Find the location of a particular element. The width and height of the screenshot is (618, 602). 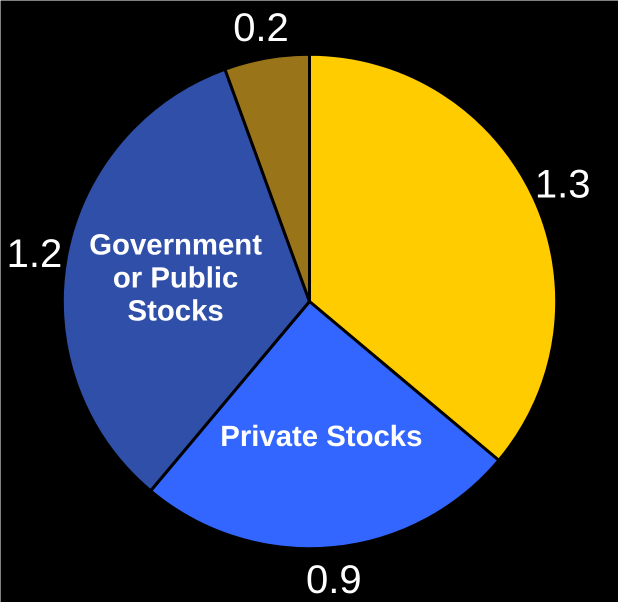

slice-label: Government or Public Stocks is located at coordinates (175, 278).